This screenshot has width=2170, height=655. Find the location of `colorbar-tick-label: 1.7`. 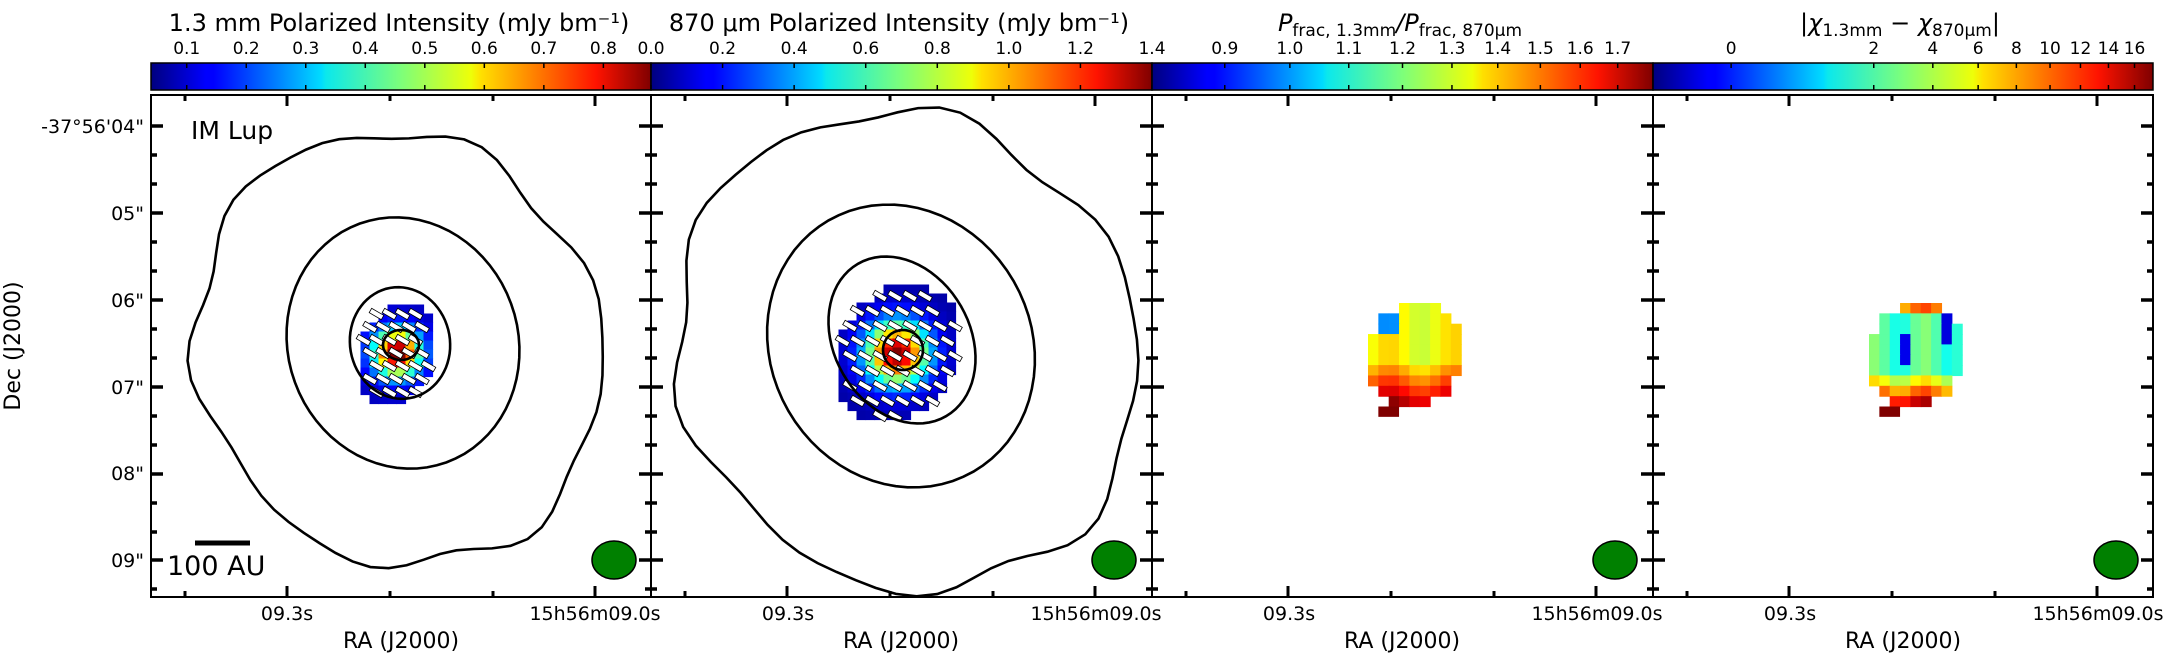

colorbar-tick-label: 1.7 is located at coordinates (1617, 49).